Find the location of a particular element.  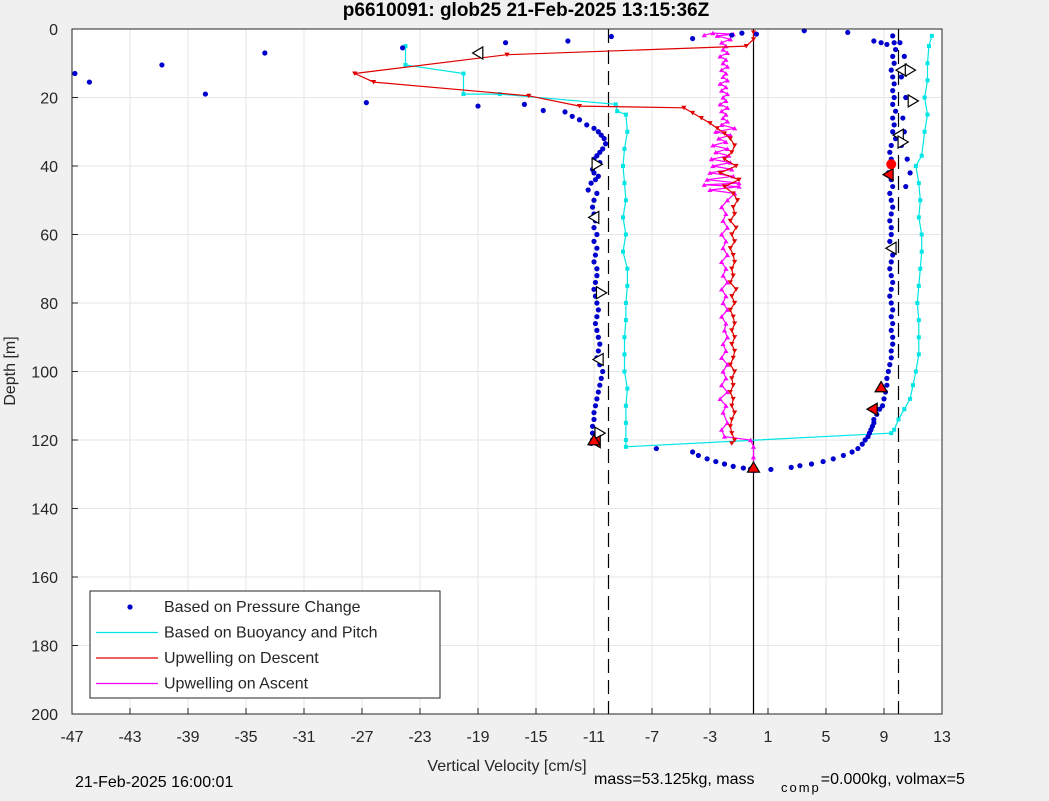

y-tick-label: 140 is located at coordinates (44, 510).